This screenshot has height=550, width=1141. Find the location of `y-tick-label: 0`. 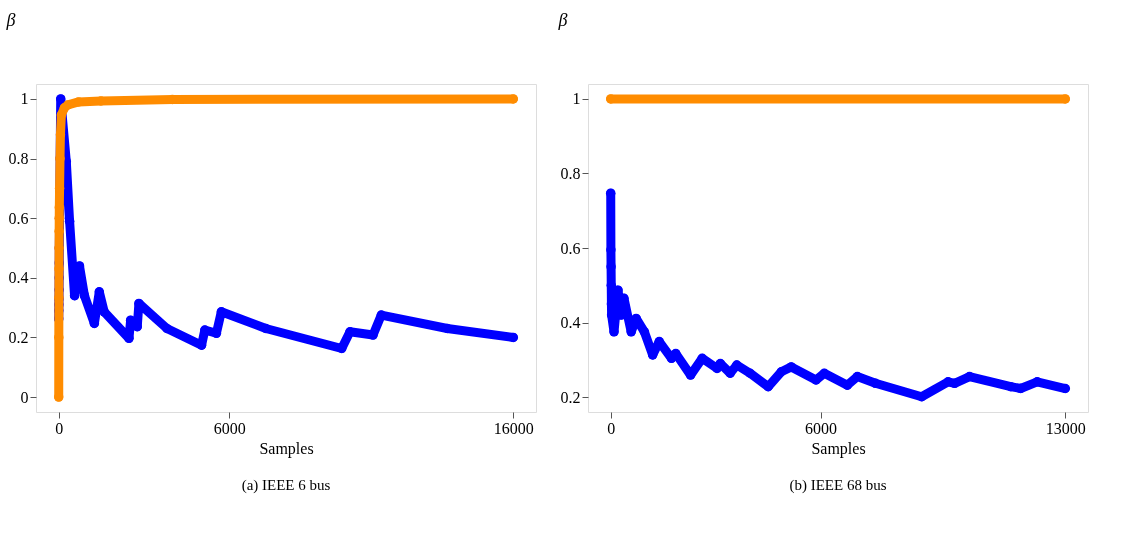

y-tick-label: 0 is located at coordinates (24, 397).